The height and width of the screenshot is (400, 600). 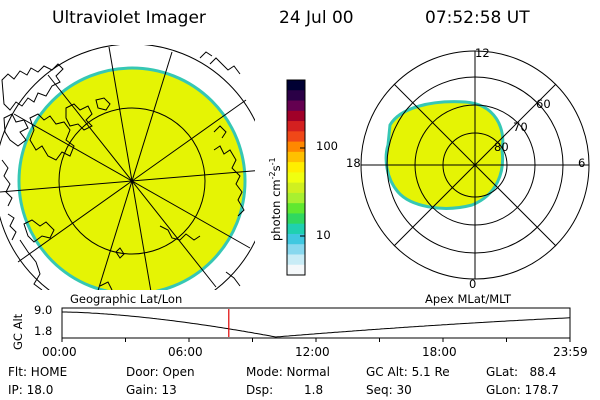 I want to click on timeline-xtick-1200: 12:00, so click(x=312, y=352).